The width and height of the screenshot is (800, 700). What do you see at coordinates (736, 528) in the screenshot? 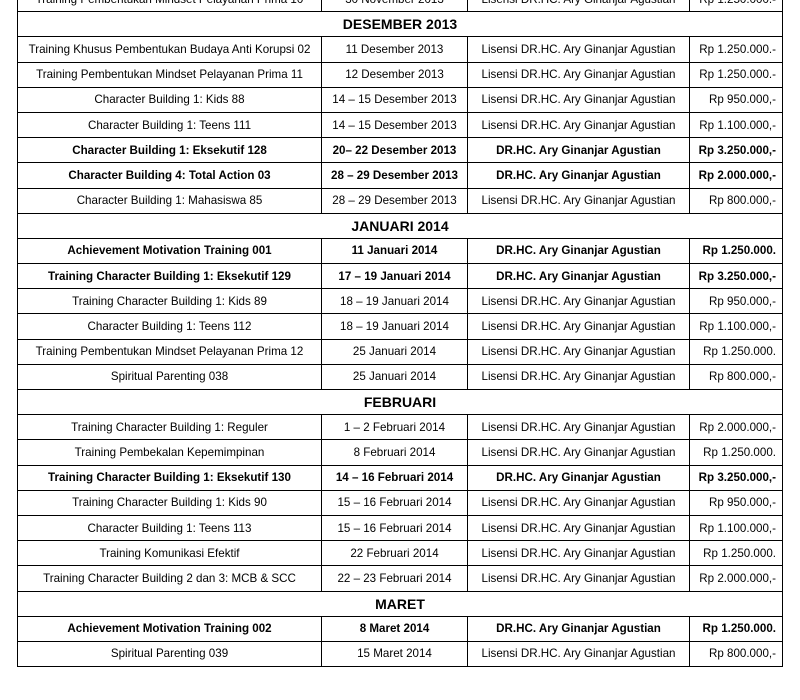
I see `price: Rp 1.100.000,-` at bounding box center [736, 528].